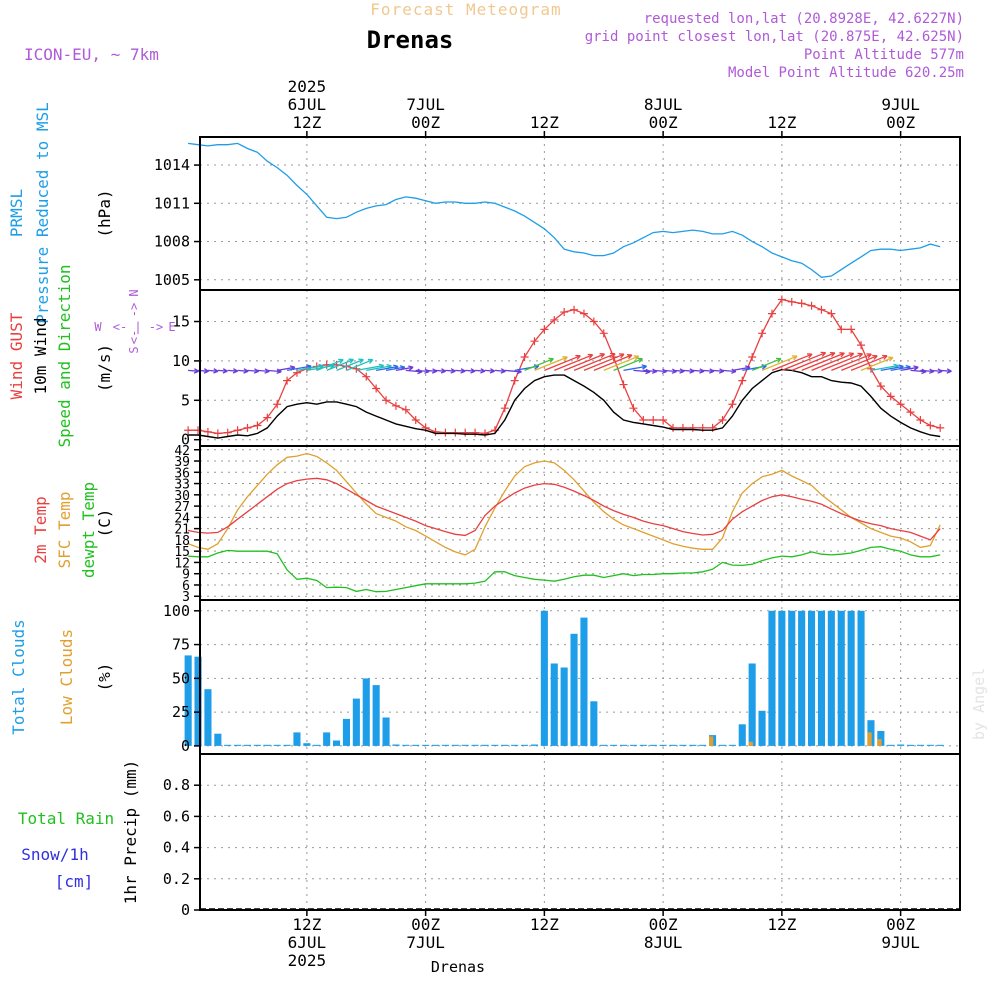 The image size is (1000, 1000). I want to click on dewpt-line, so click(564, 569).